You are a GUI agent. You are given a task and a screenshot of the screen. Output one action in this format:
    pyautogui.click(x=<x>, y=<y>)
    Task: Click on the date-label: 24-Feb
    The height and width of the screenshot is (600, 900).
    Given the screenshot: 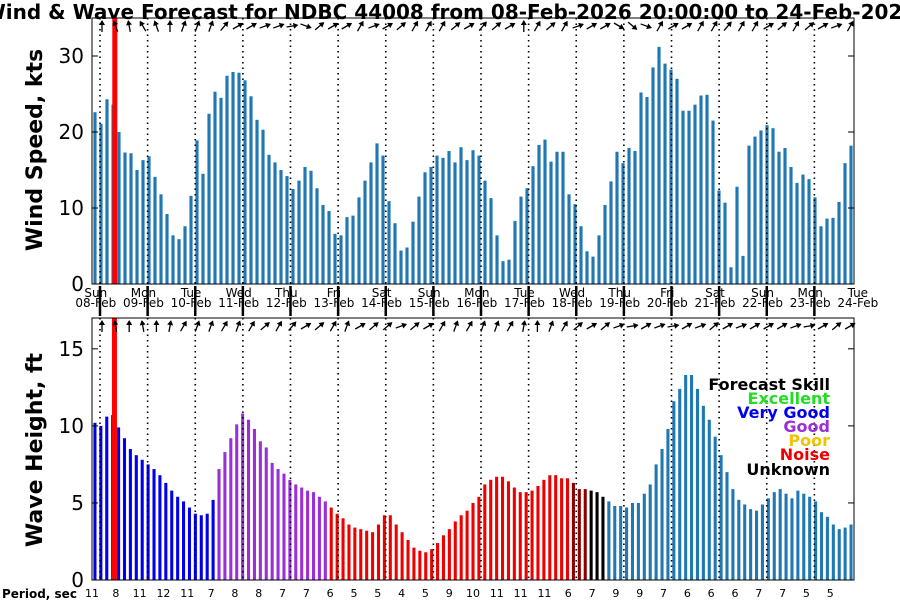 What is the action you would take?
    pyautogui.click(x=857, y=303)
    